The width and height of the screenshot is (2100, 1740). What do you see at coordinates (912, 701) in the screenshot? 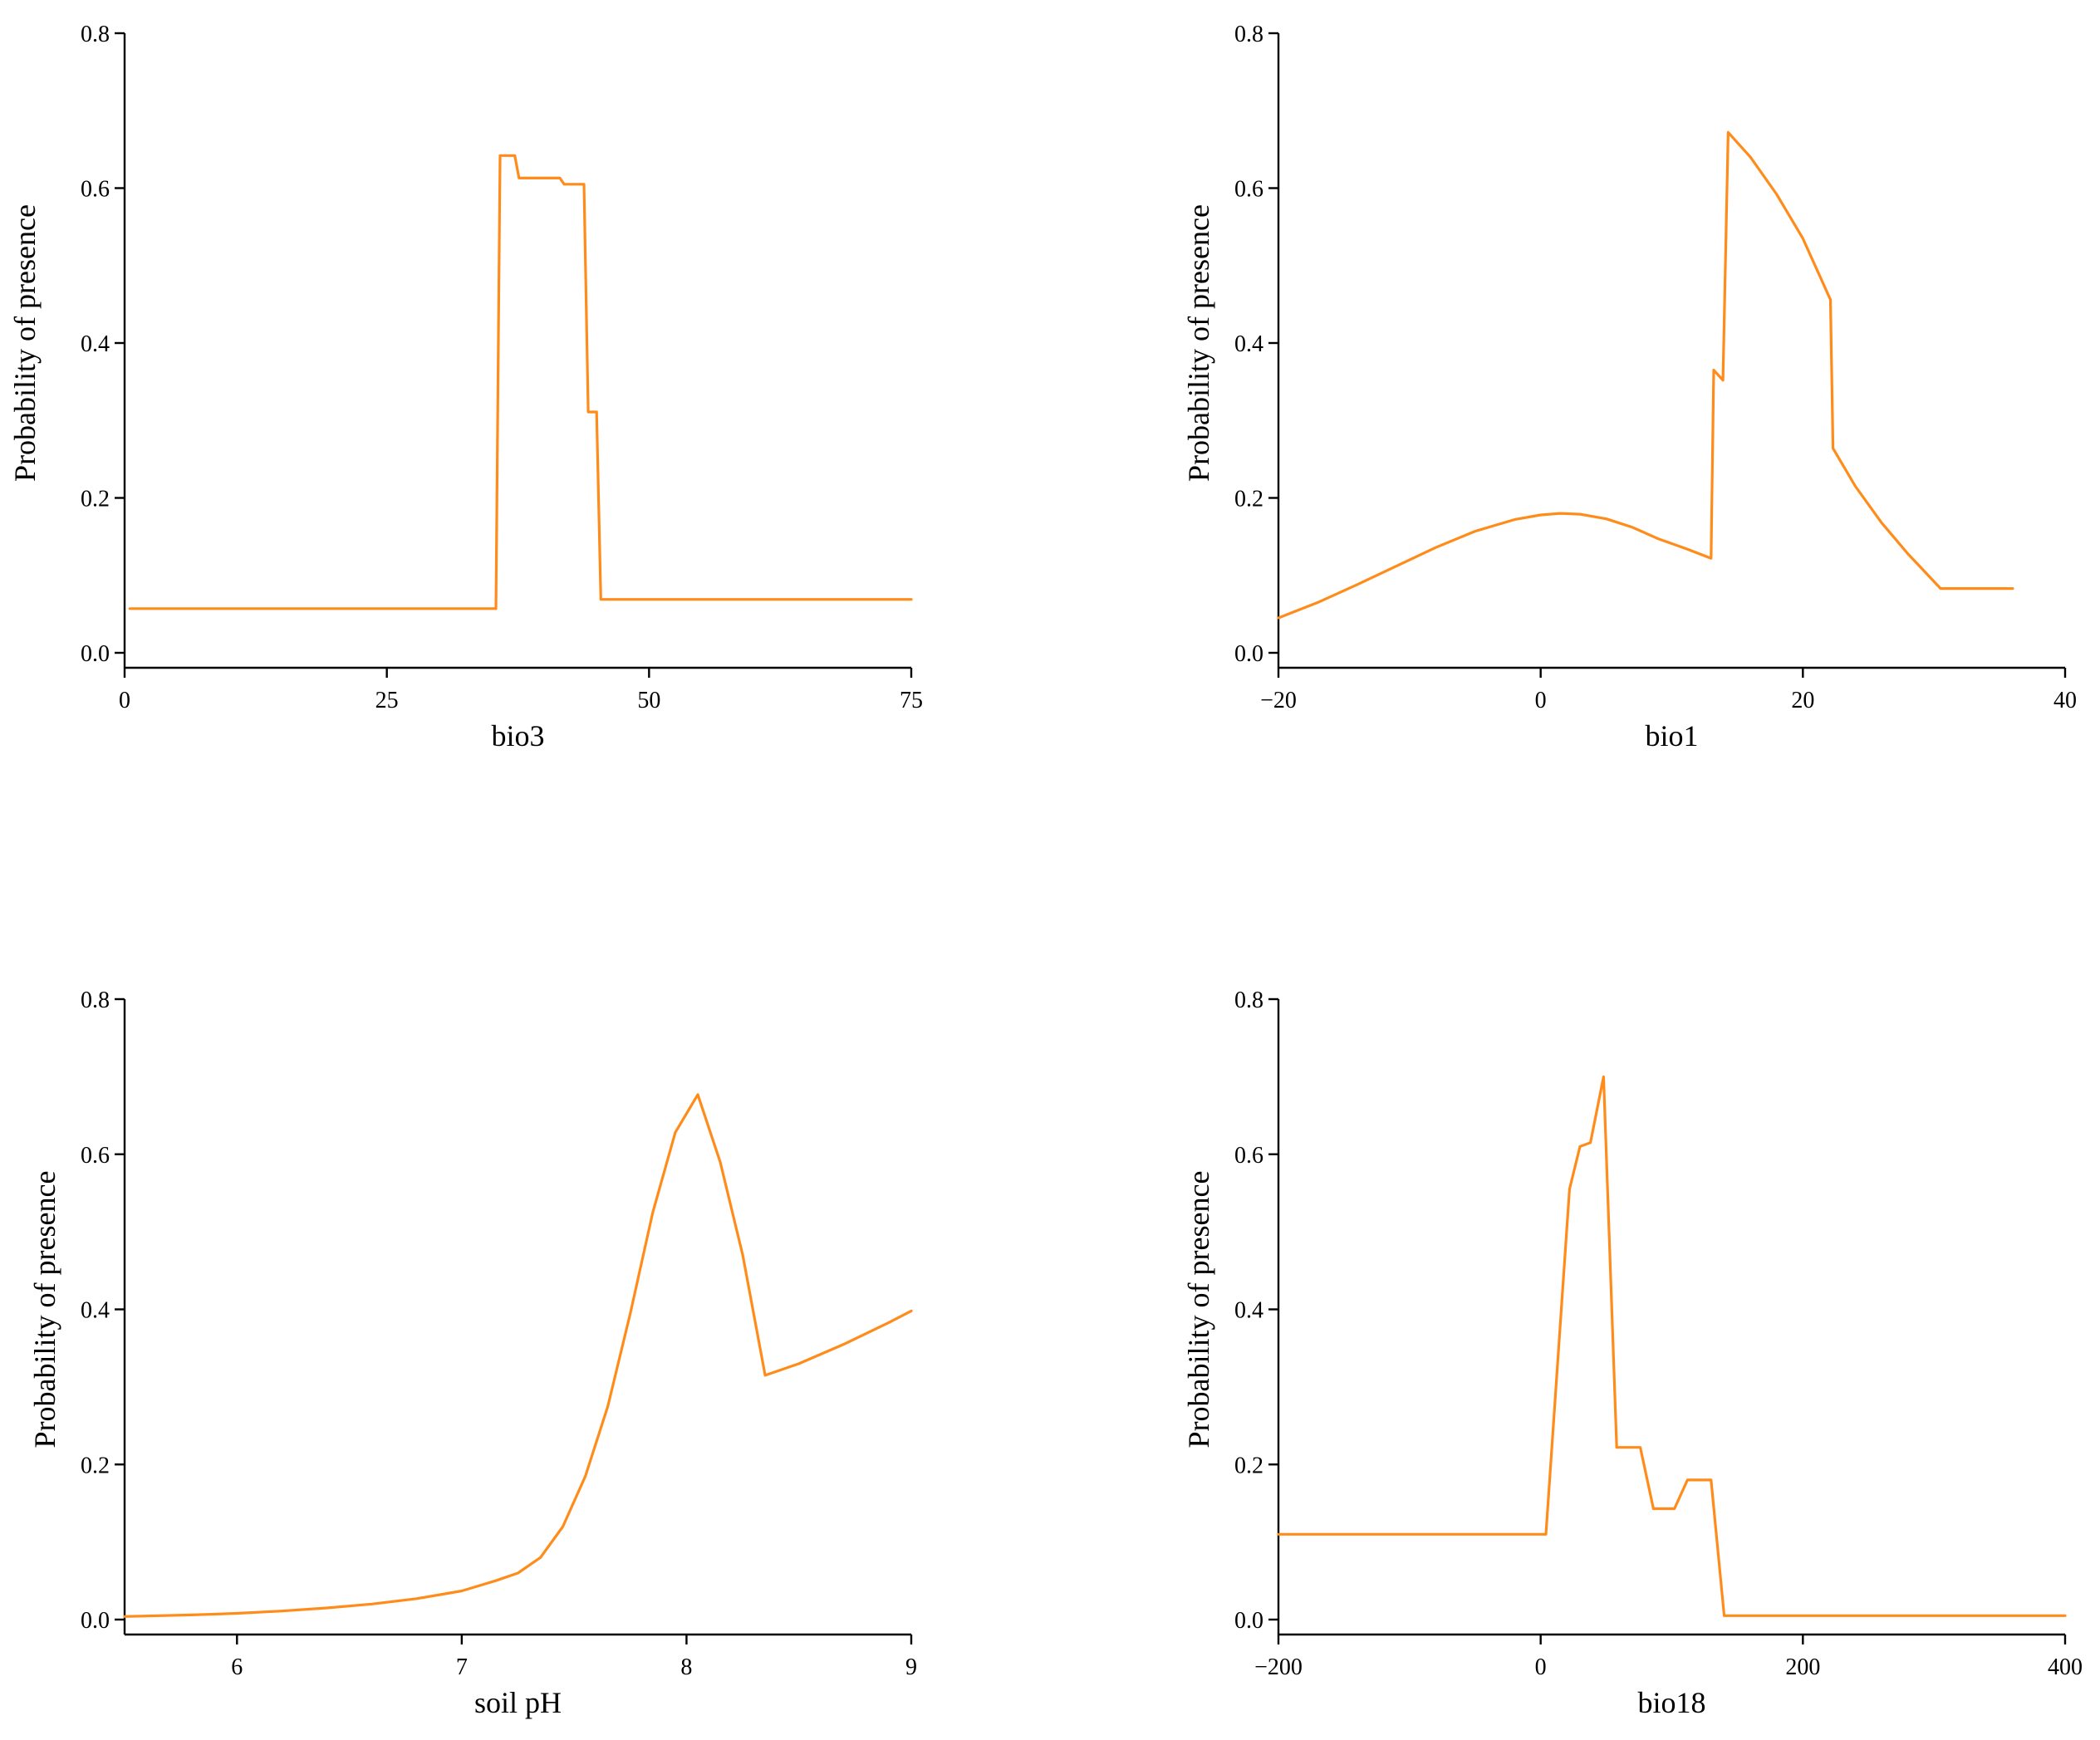
I see `x-tick-label: 75` at bounding box center [912, 701].